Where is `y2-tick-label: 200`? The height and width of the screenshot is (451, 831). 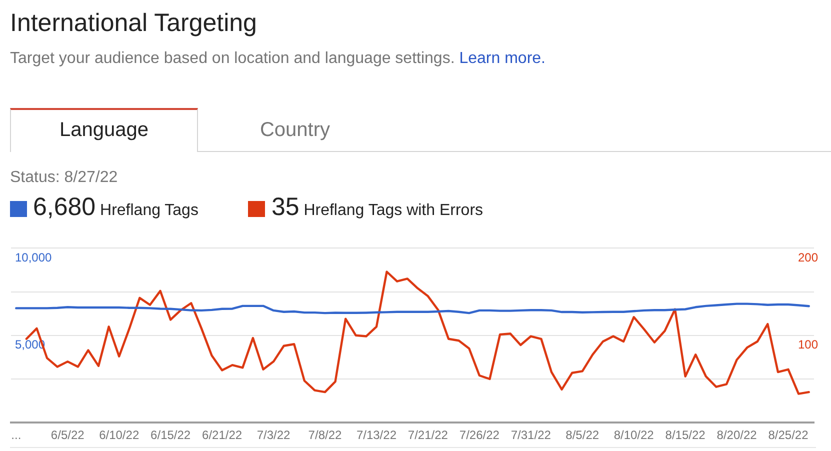
y2-tick-label: 200 is located at coordinates (808, 257).